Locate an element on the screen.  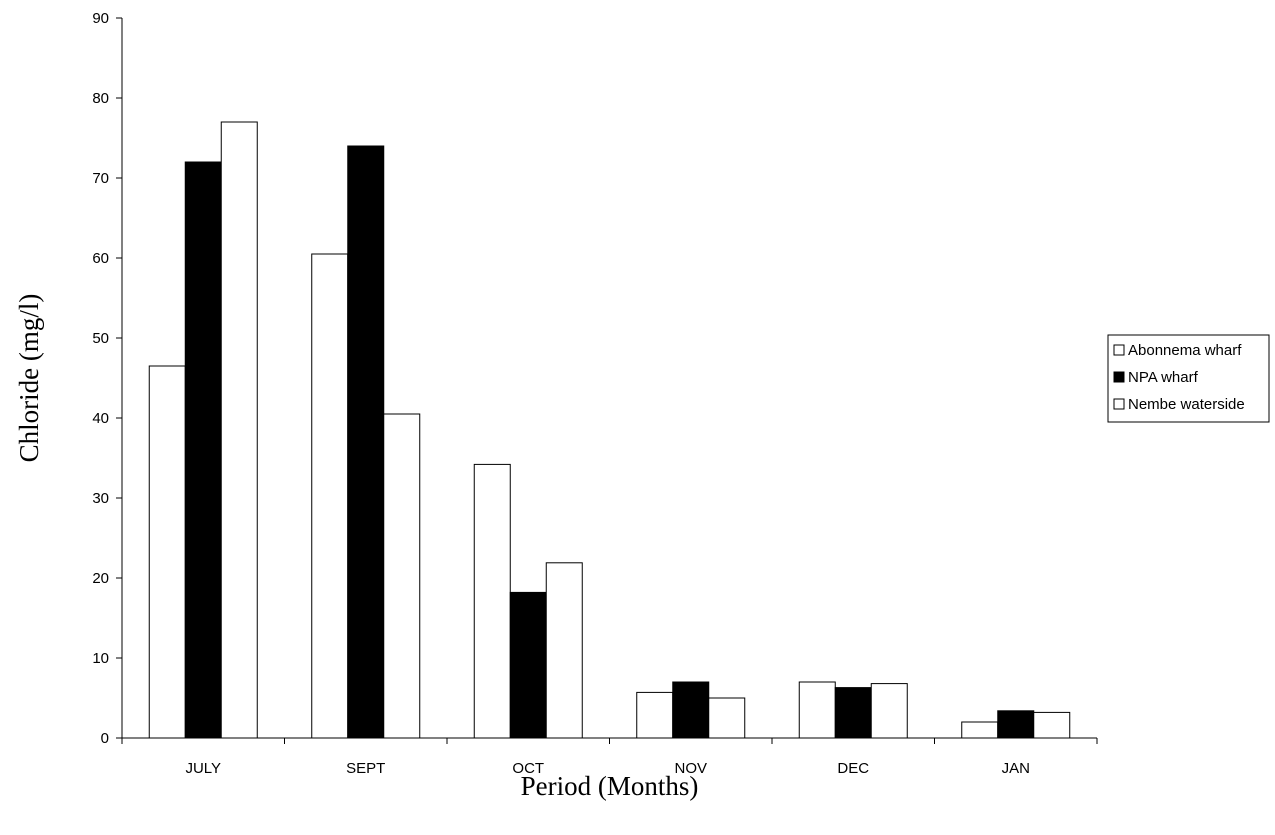
bar-nembe-waterside-jan is located at coordinates (1052, 725).